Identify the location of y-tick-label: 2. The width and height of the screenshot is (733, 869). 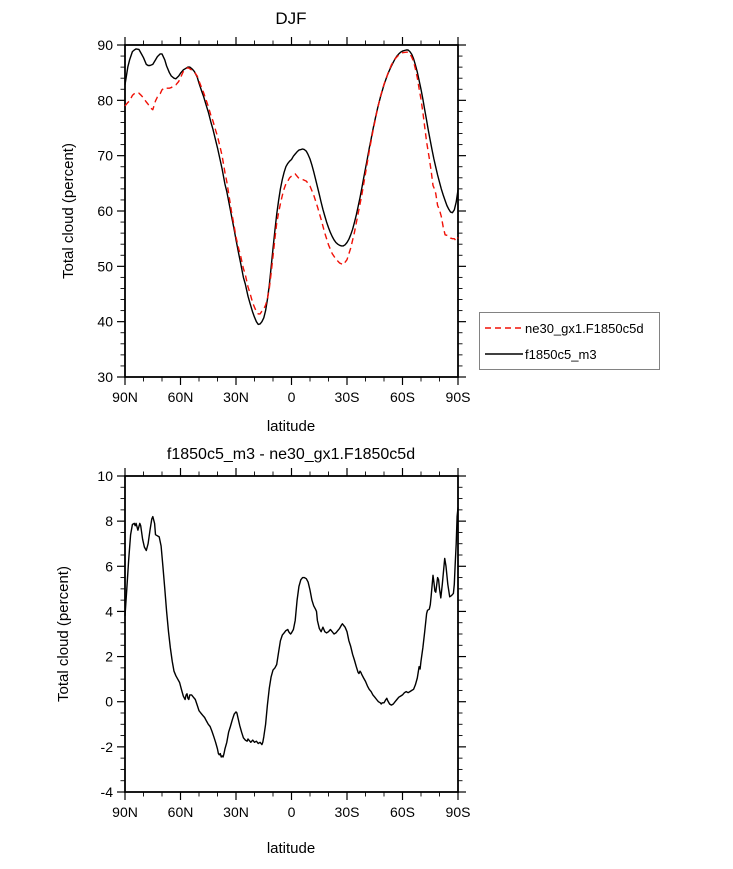
(109, 657).